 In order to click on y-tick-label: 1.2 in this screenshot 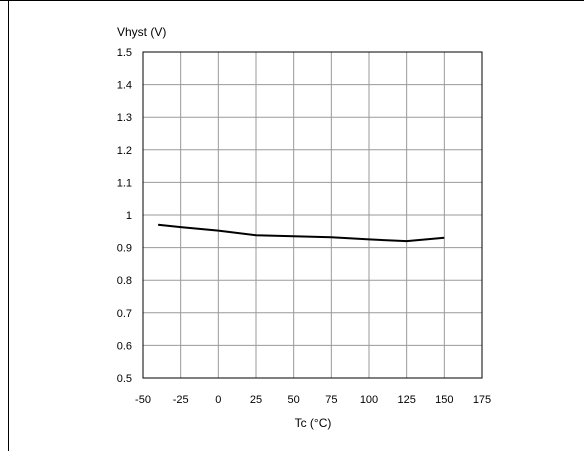, I will do `click(124, 151)`.